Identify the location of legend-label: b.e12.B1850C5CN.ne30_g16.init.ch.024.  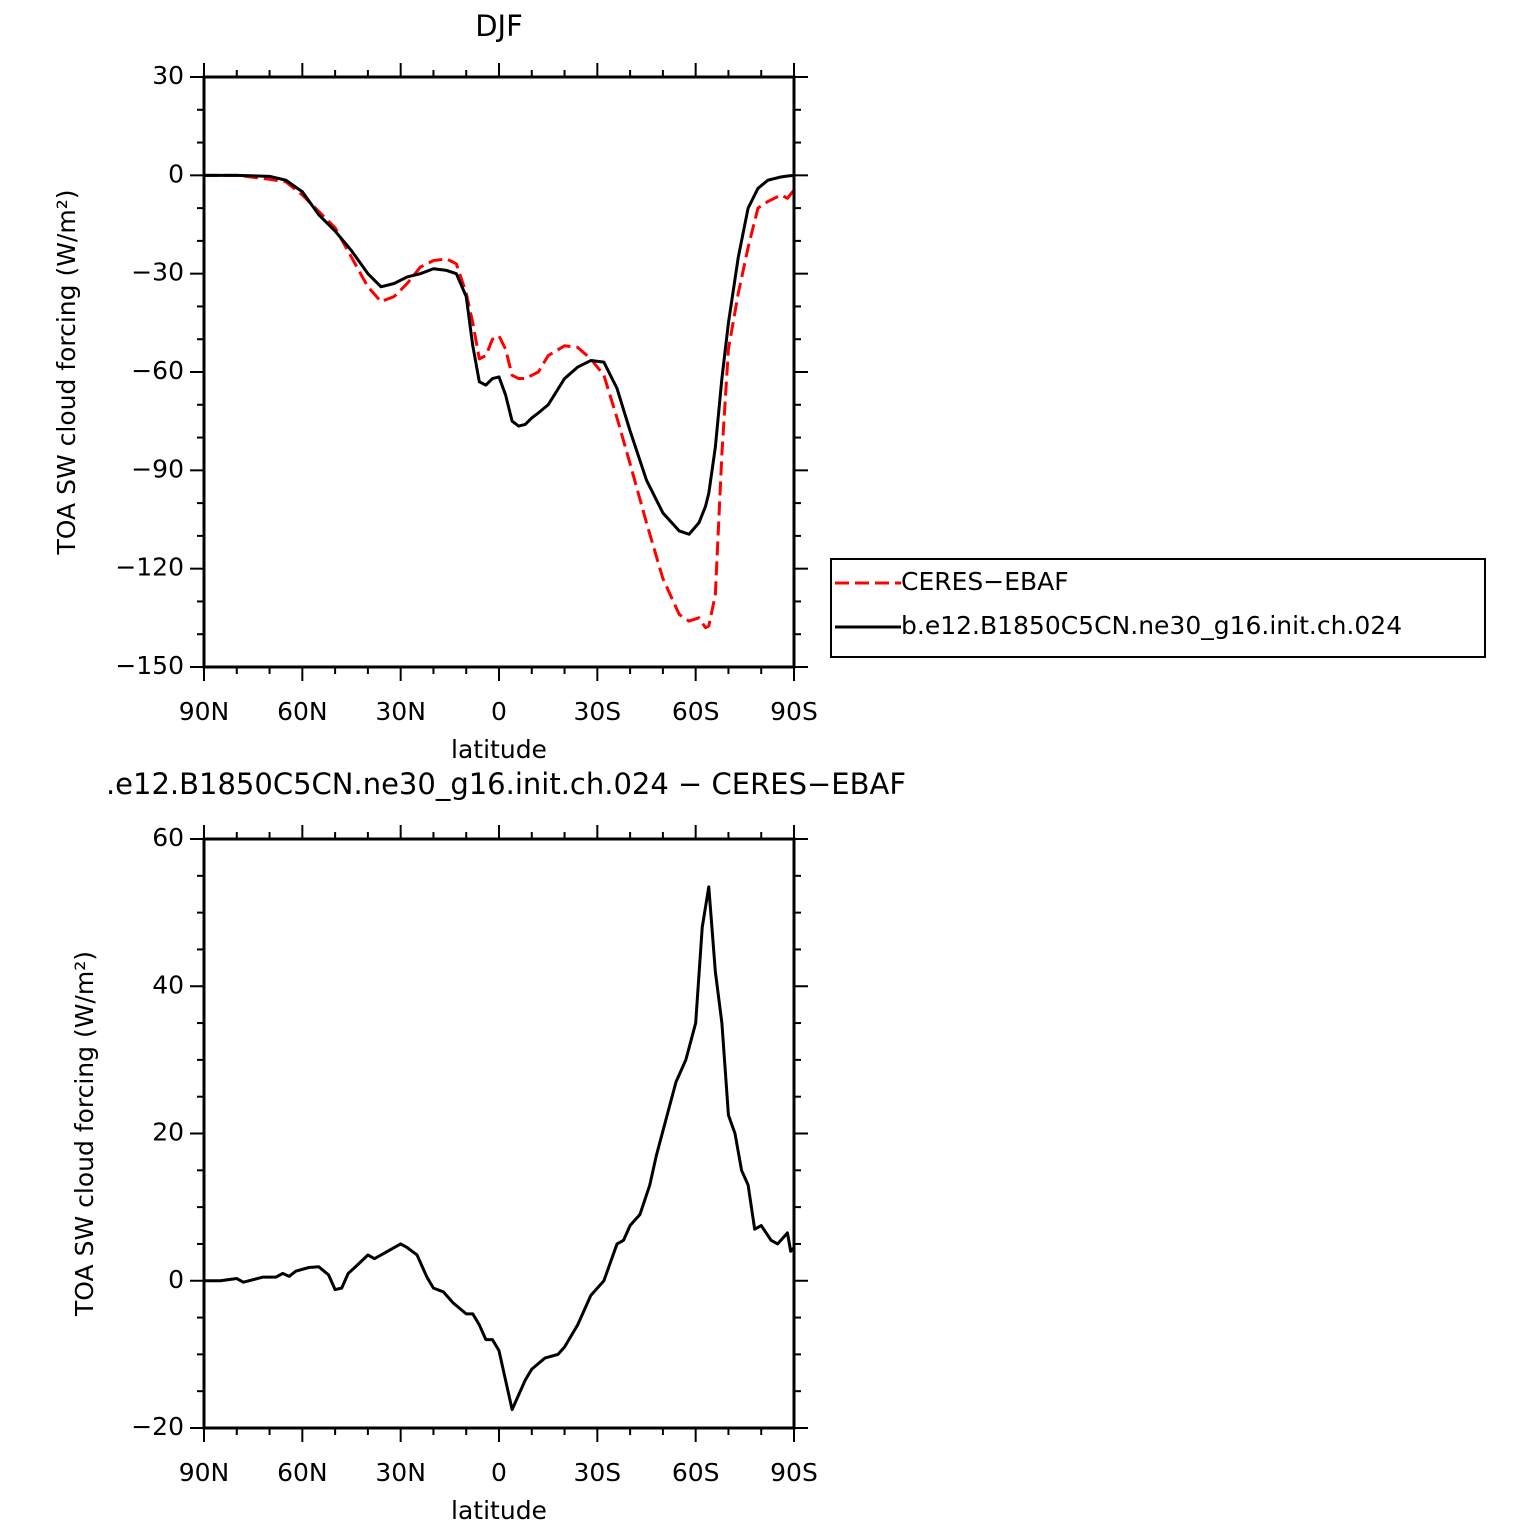
(1151, 625).